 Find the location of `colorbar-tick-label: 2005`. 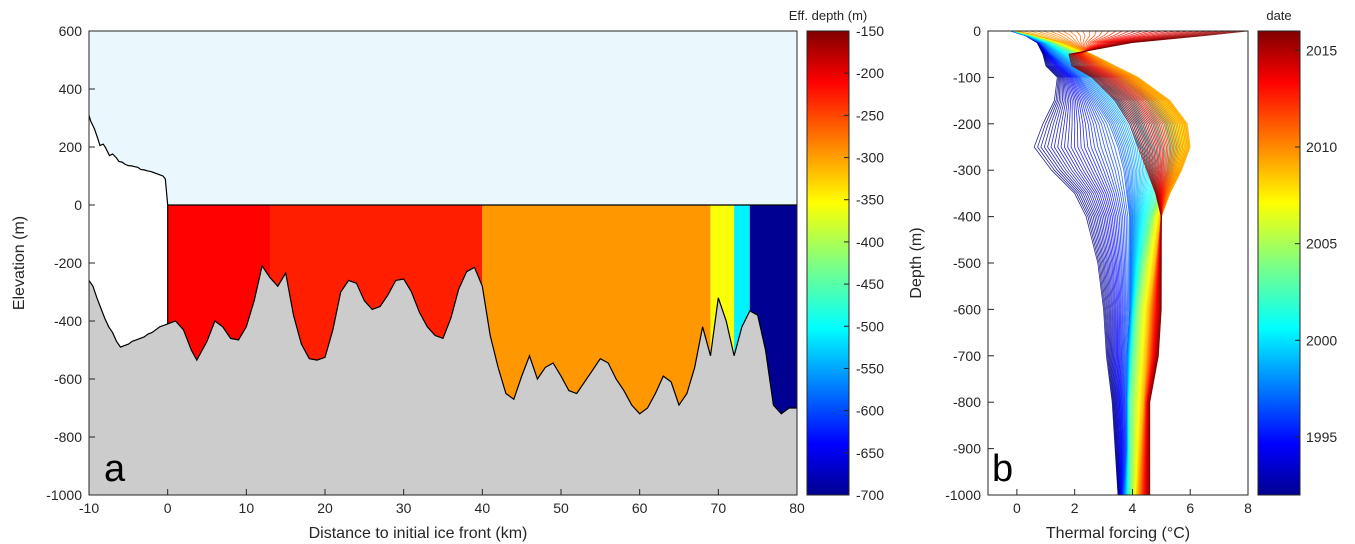

colorbar-tick-label: 2005 is located at coordinates (1321, 244).